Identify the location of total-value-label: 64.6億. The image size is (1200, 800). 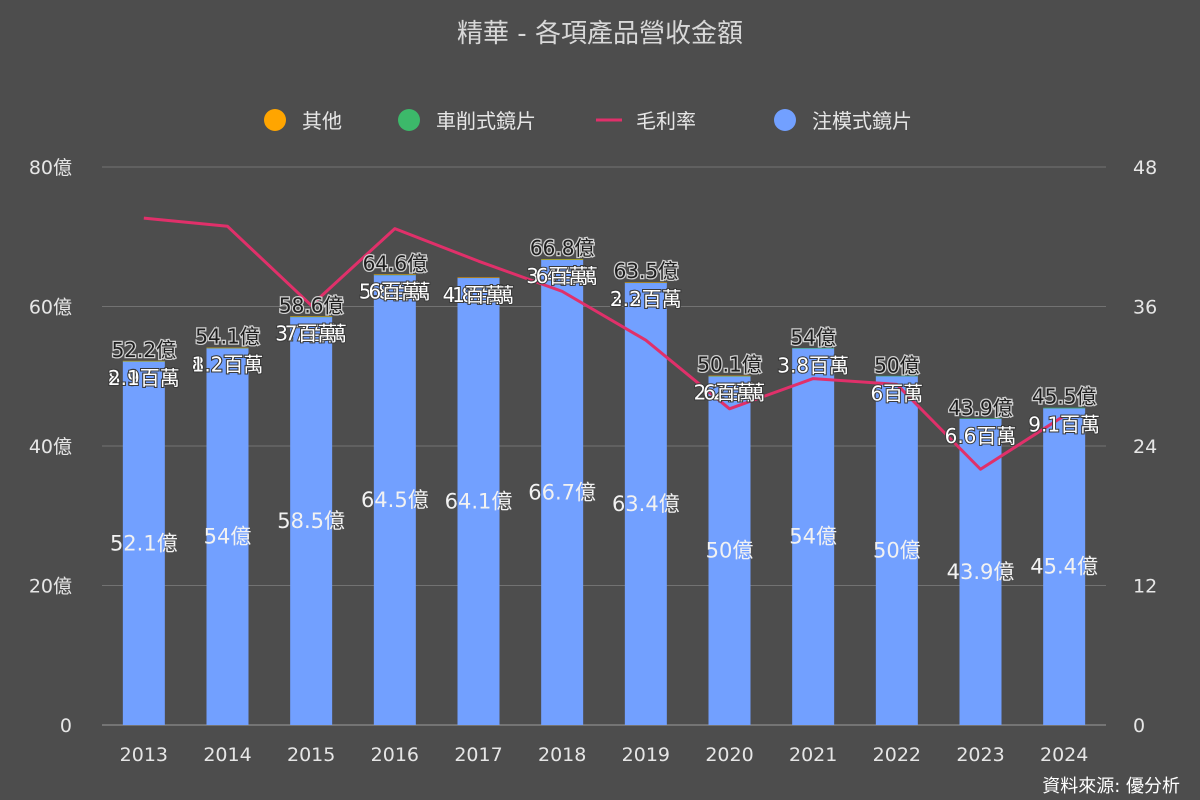
(395, 263).